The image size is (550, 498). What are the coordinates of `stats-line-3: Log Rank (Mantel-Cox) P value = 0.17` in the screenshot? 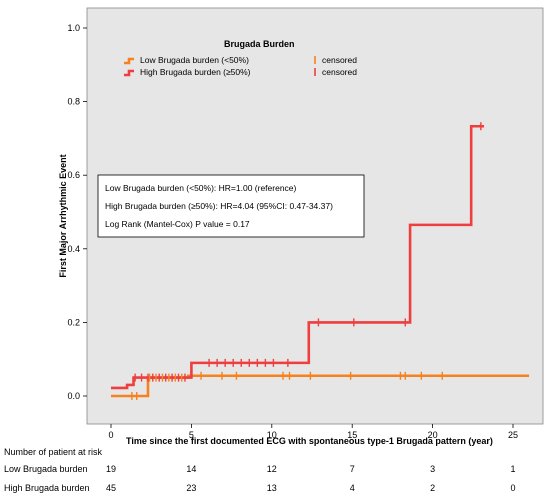 It's located at (177, 224).